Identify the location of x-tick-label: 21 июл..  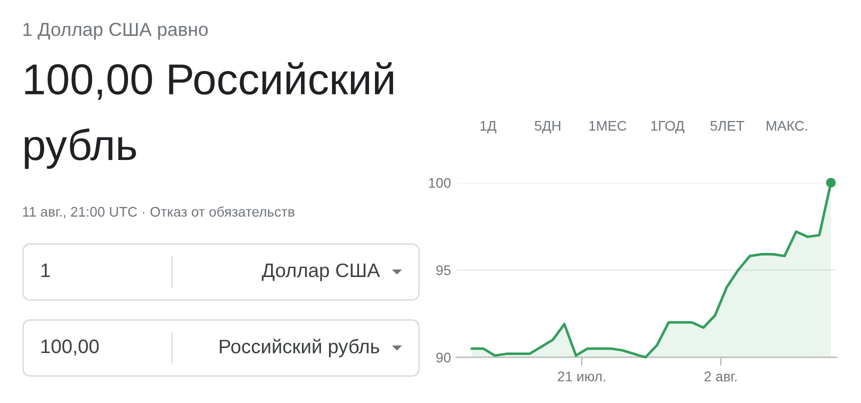
(582, 377).